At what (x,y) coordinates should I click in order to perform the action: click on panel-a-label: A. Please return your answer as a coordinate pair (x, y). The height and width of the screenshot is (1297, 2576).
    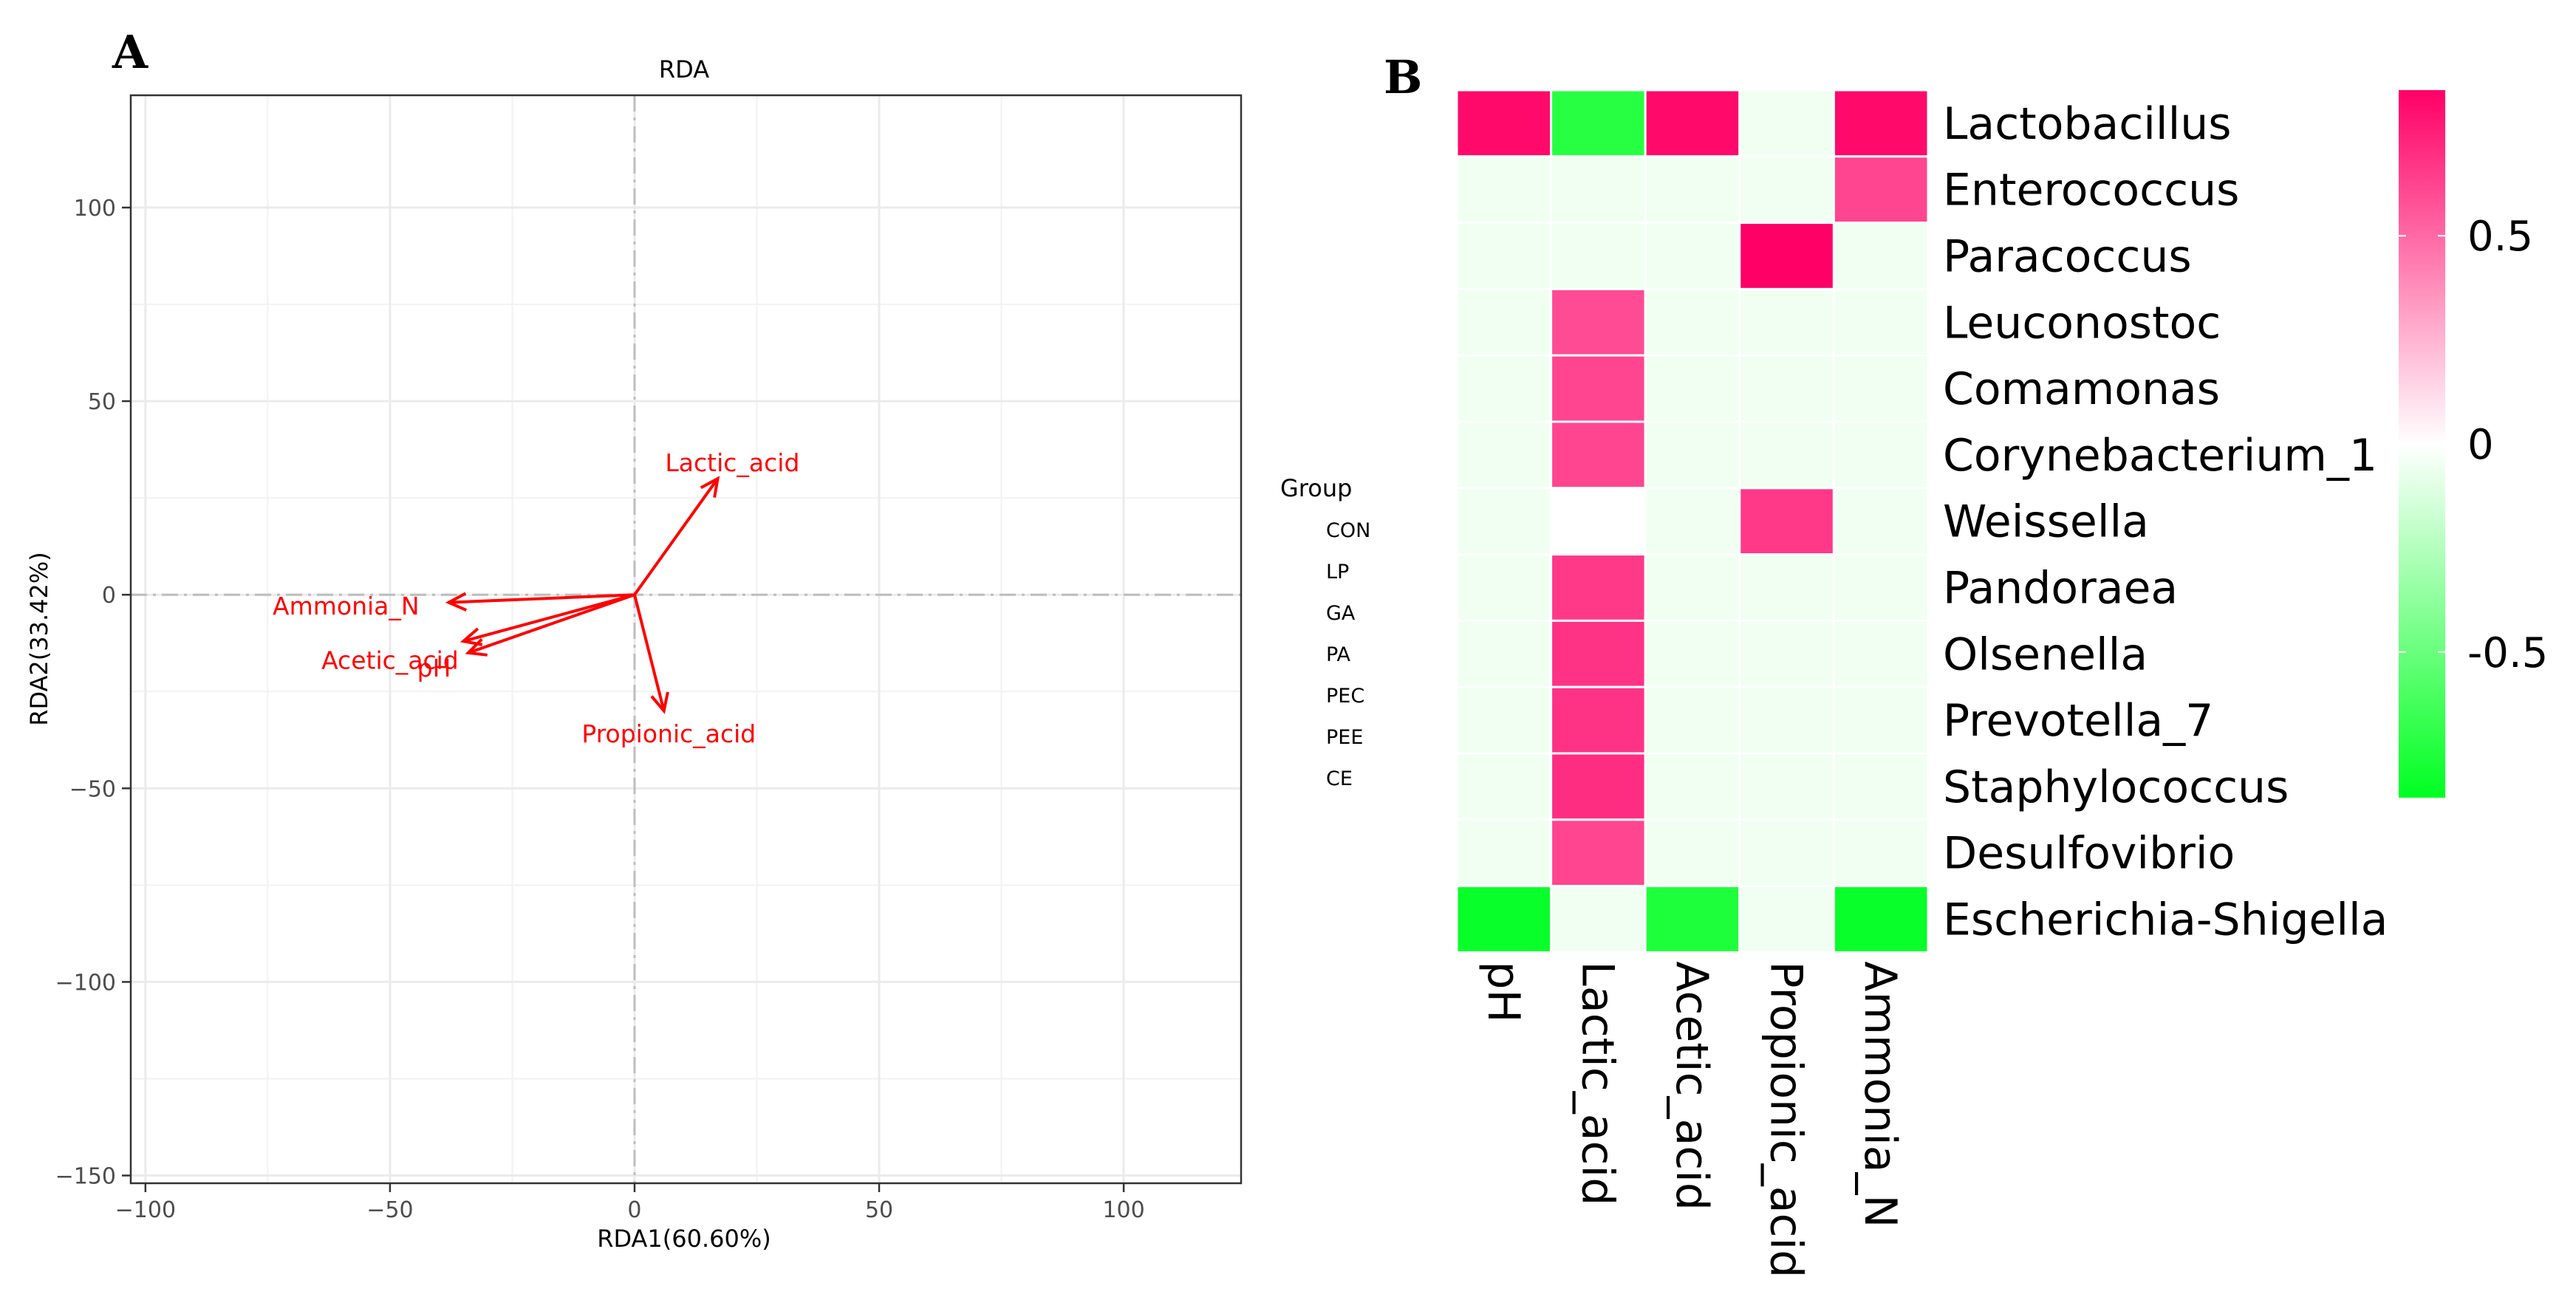
    Looking at the image, I should click on (130, 52).